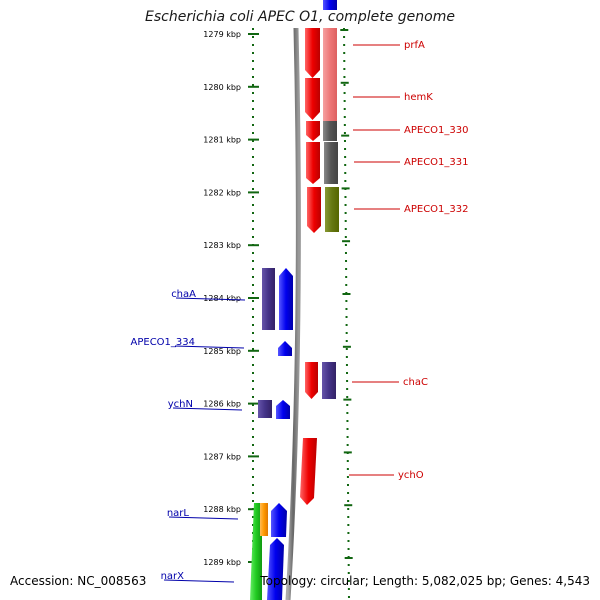  Describe the element at coordinates (275, 569) in the screenshot. I see `gene-feature-narX` at that location.